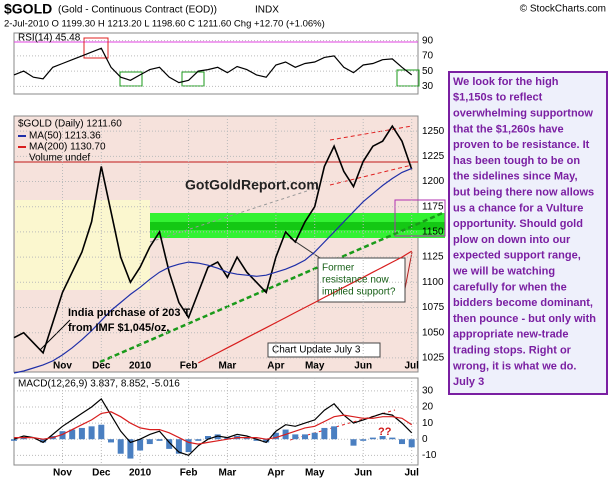 The width and height of the screenshot is (610, 487). Describe the element at coordinates (506, 82) in the screenshot. I see `sidebar-line: We look for the high` at that location.